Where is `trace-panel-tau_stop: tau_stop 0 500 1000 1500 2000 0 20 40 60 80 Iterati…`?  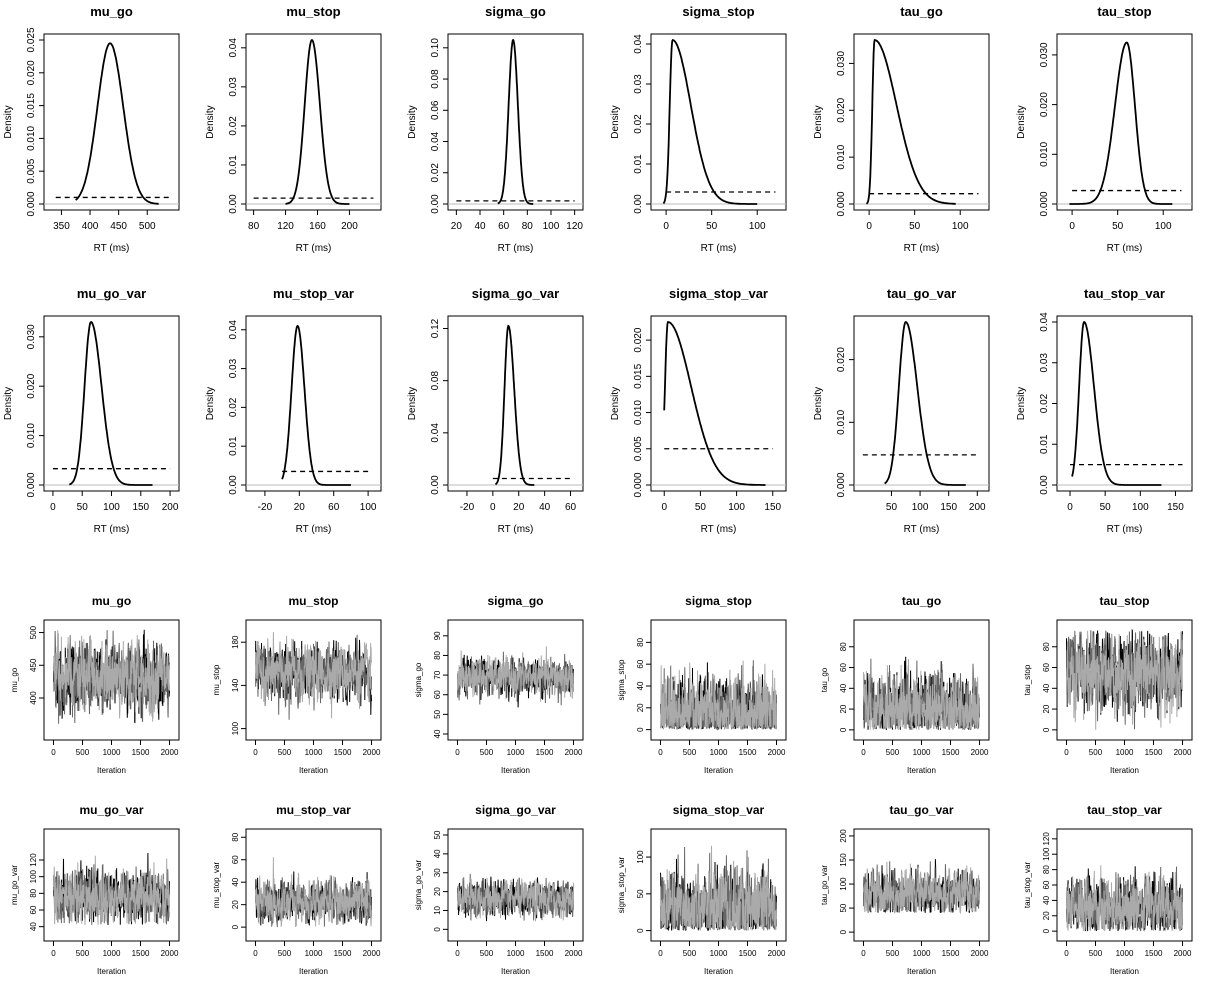
trace-panel-tau_stop: tau_stop 0 500 1000 1500 2000 0 20 40 60 80 Iterati… is located at coordinates (1108, 684).